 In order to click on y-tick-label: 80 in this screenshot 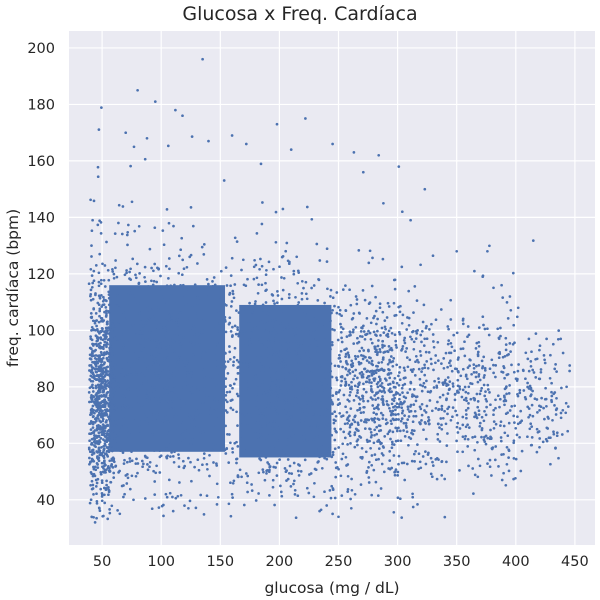, I will do `click(46, 388)`.